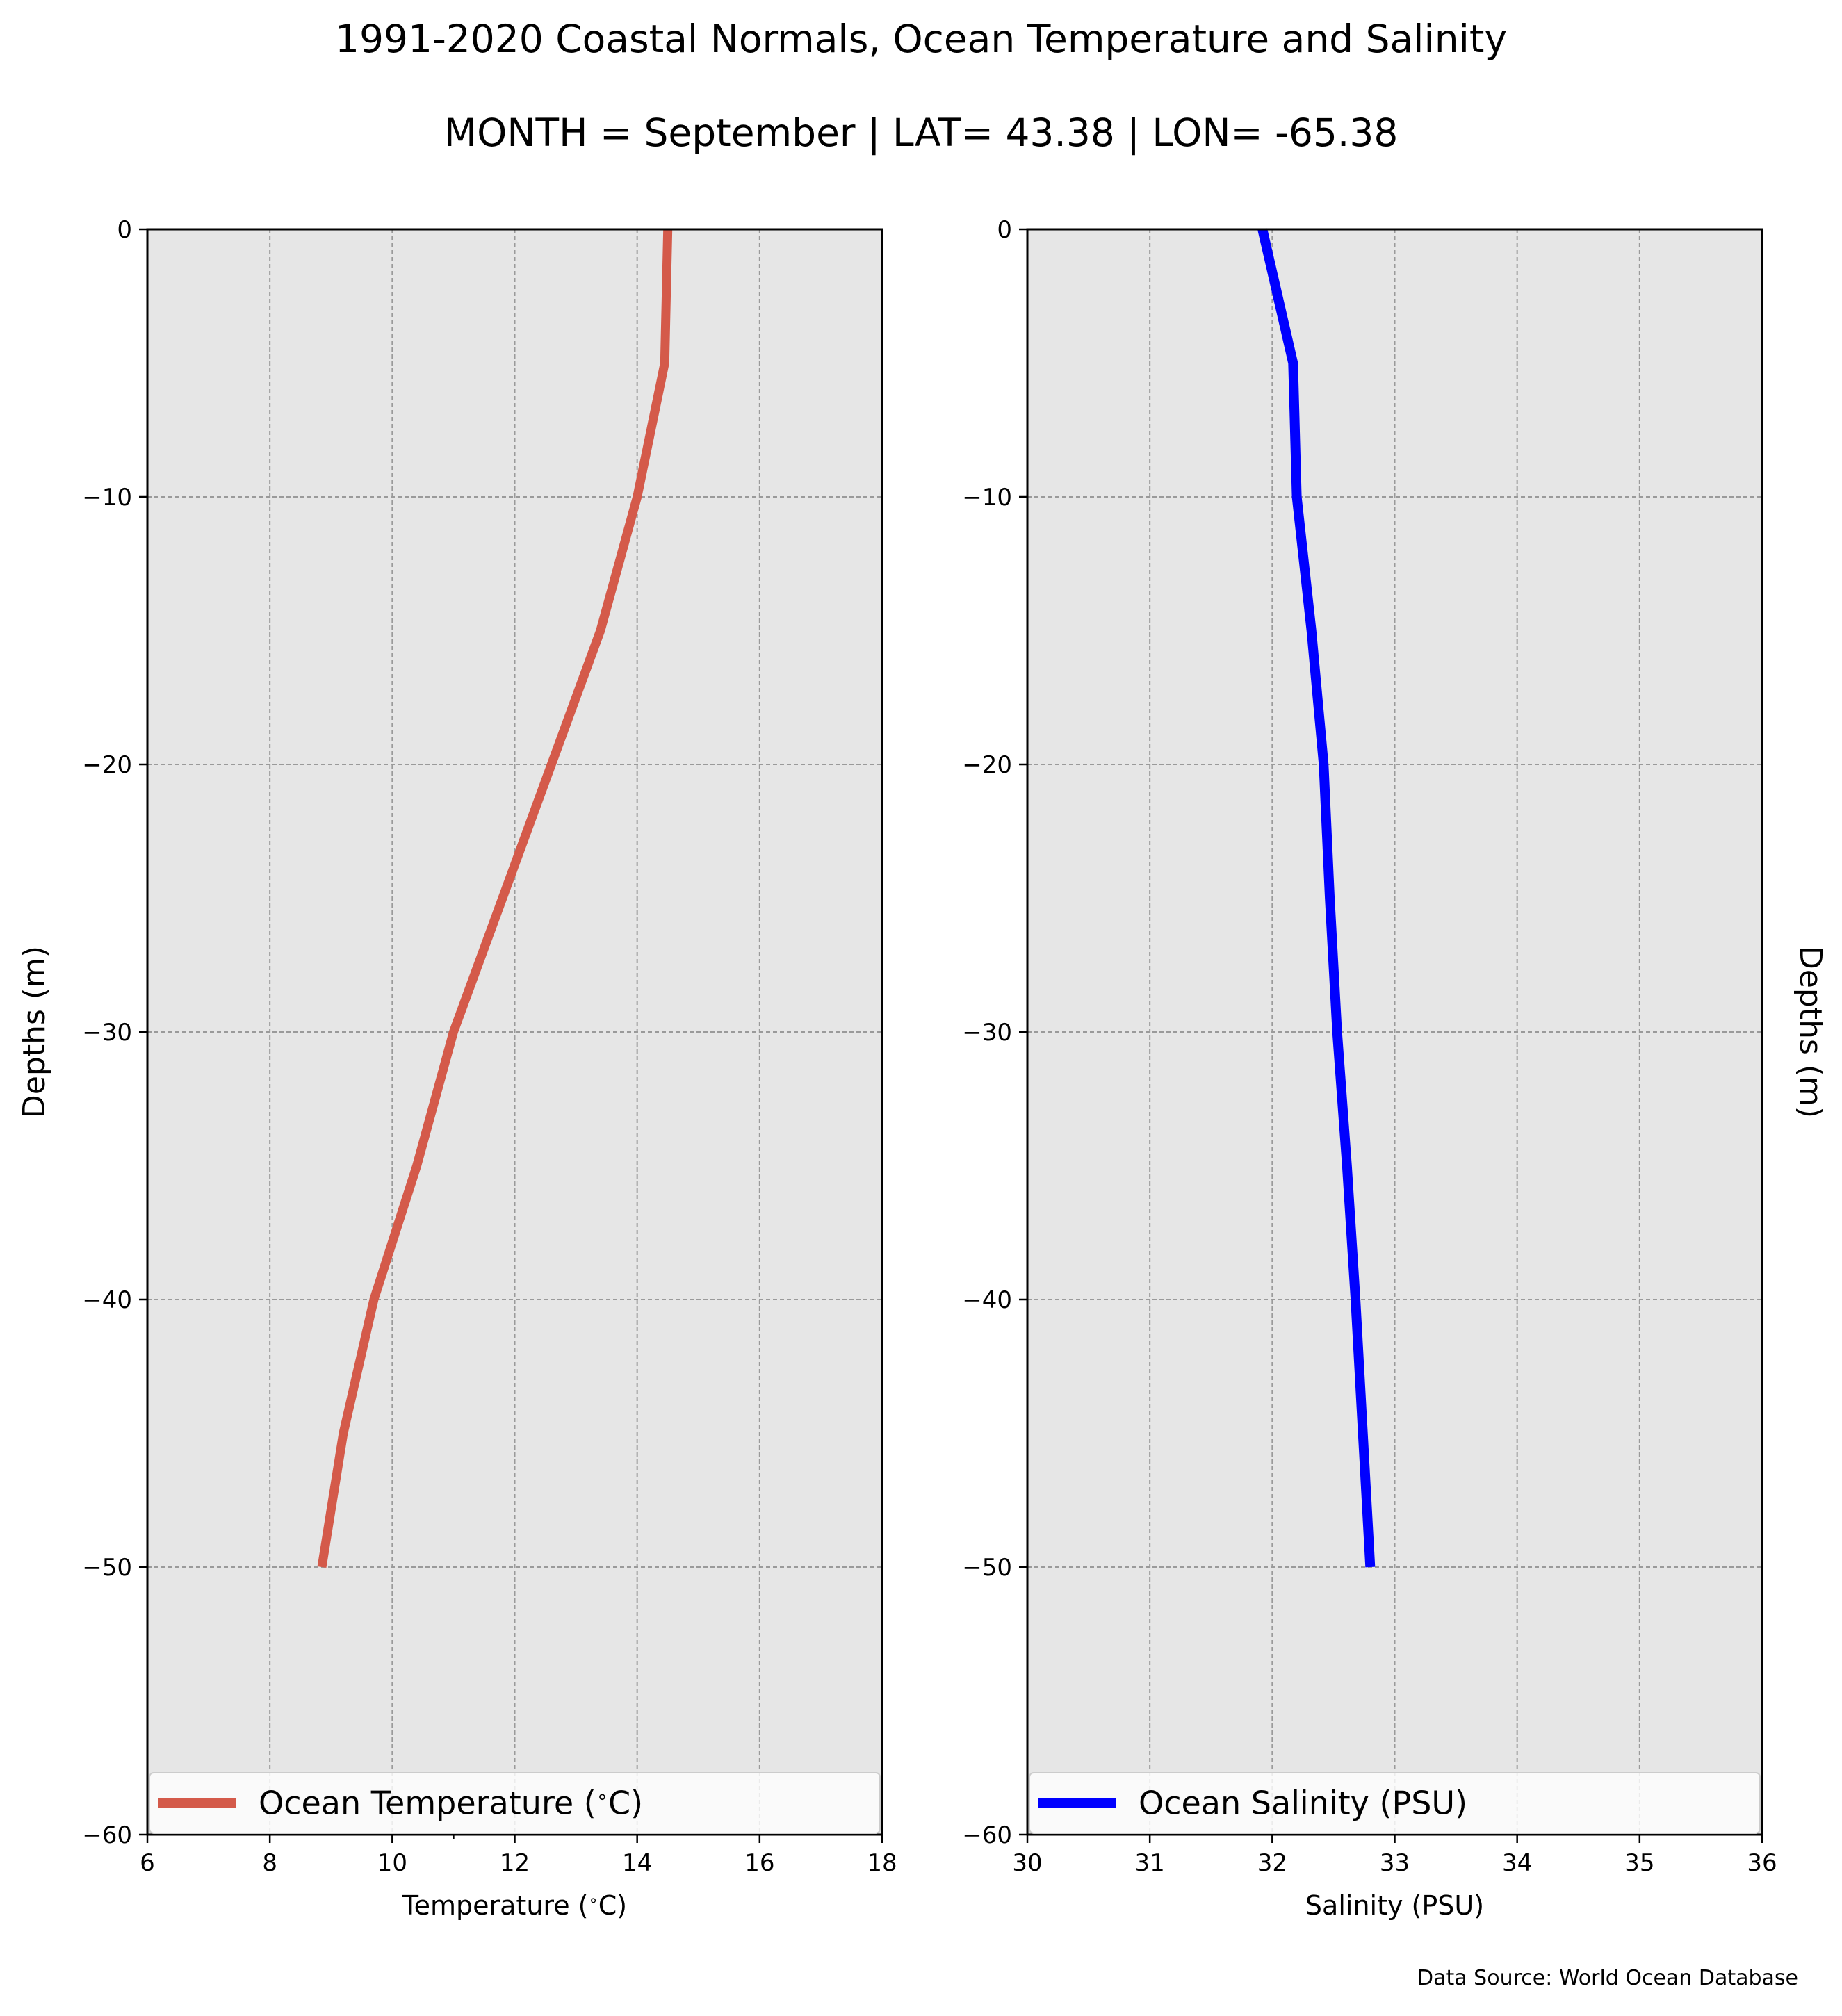 Image resolution: width=1842 pixels, height=2016 pixels. I want to click on x-tick-label: 30, so click(1027, 1863).